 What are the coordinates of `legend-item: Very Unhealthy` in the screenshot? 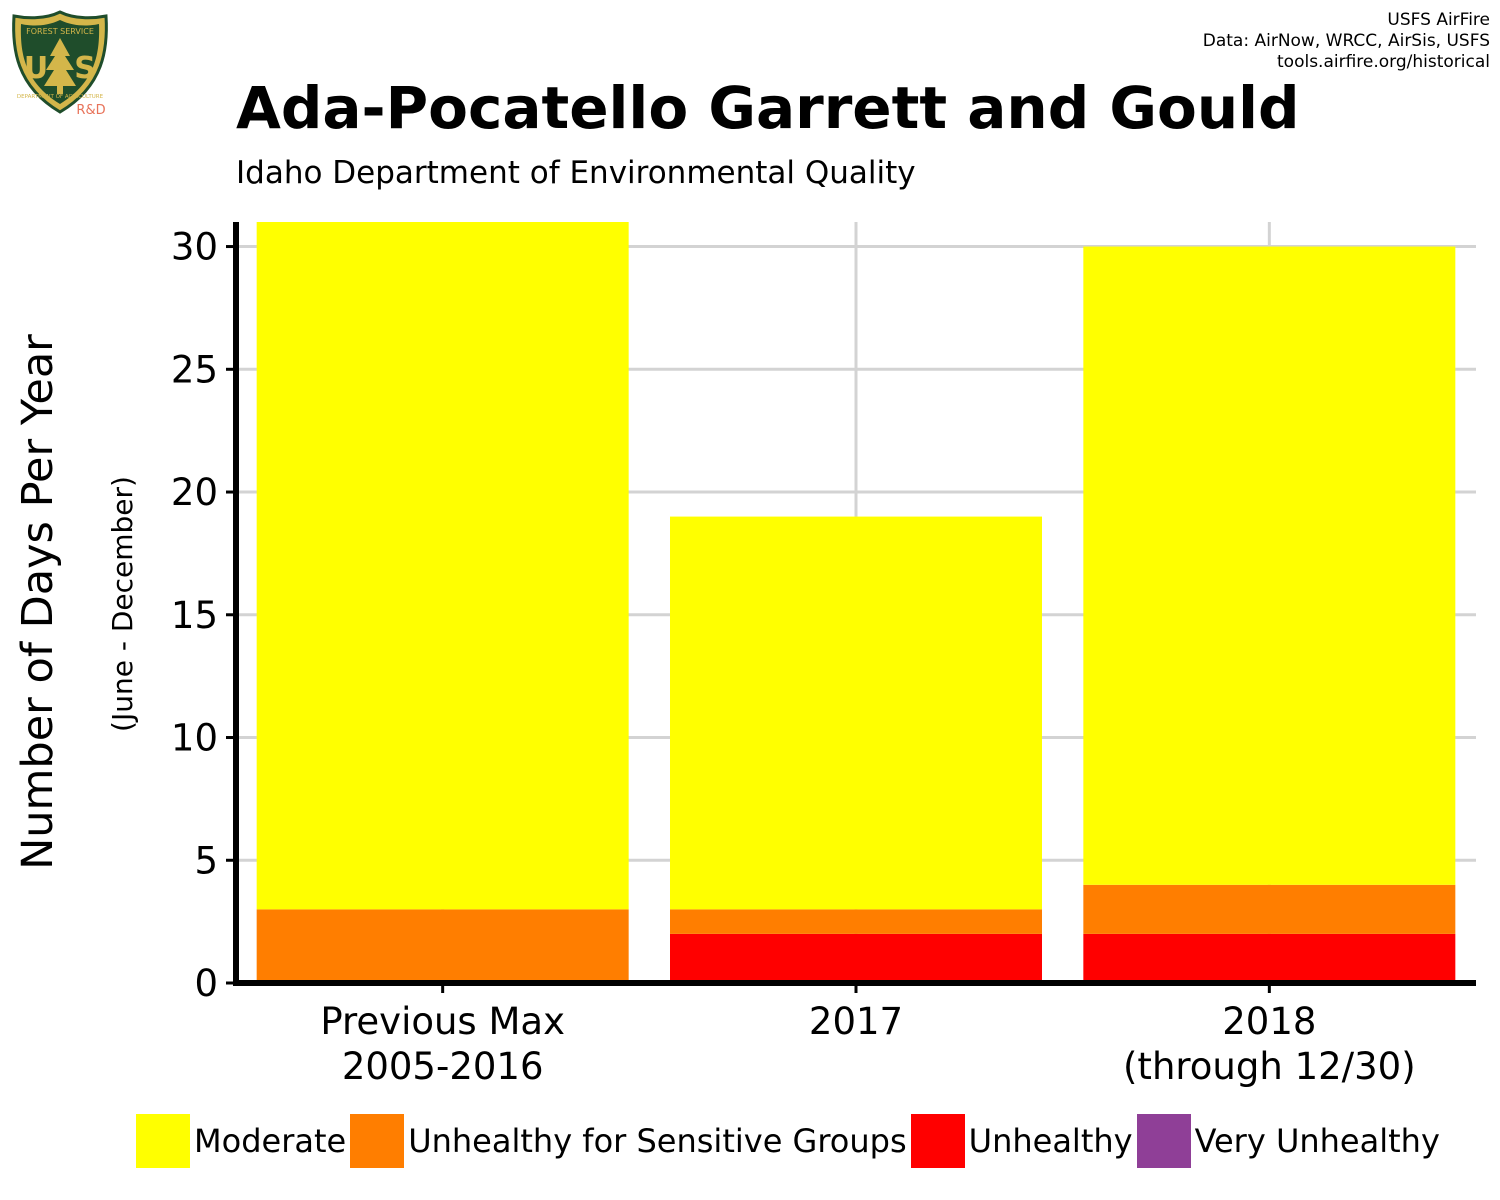 It's located at (1288, 1141).